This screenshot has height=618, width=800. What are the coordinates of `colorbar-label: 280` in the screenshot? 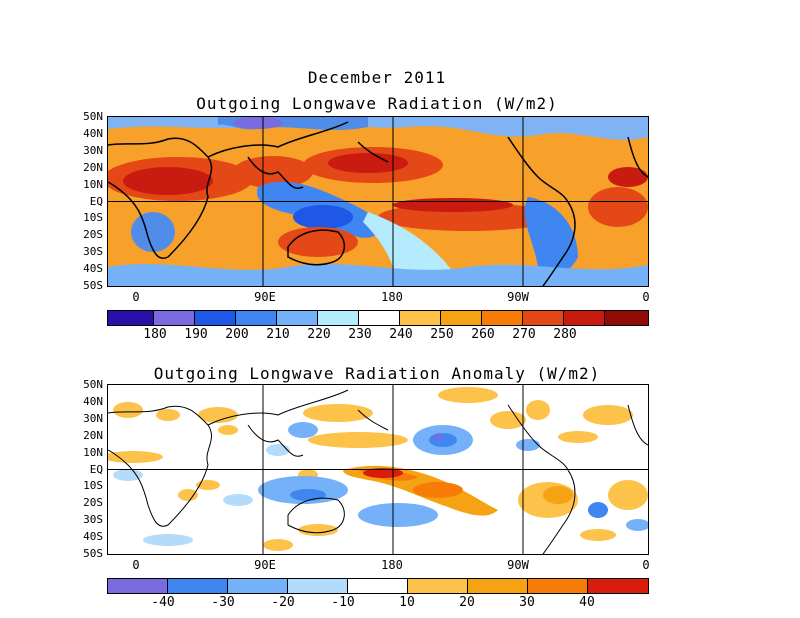 It's located at (565, 334).